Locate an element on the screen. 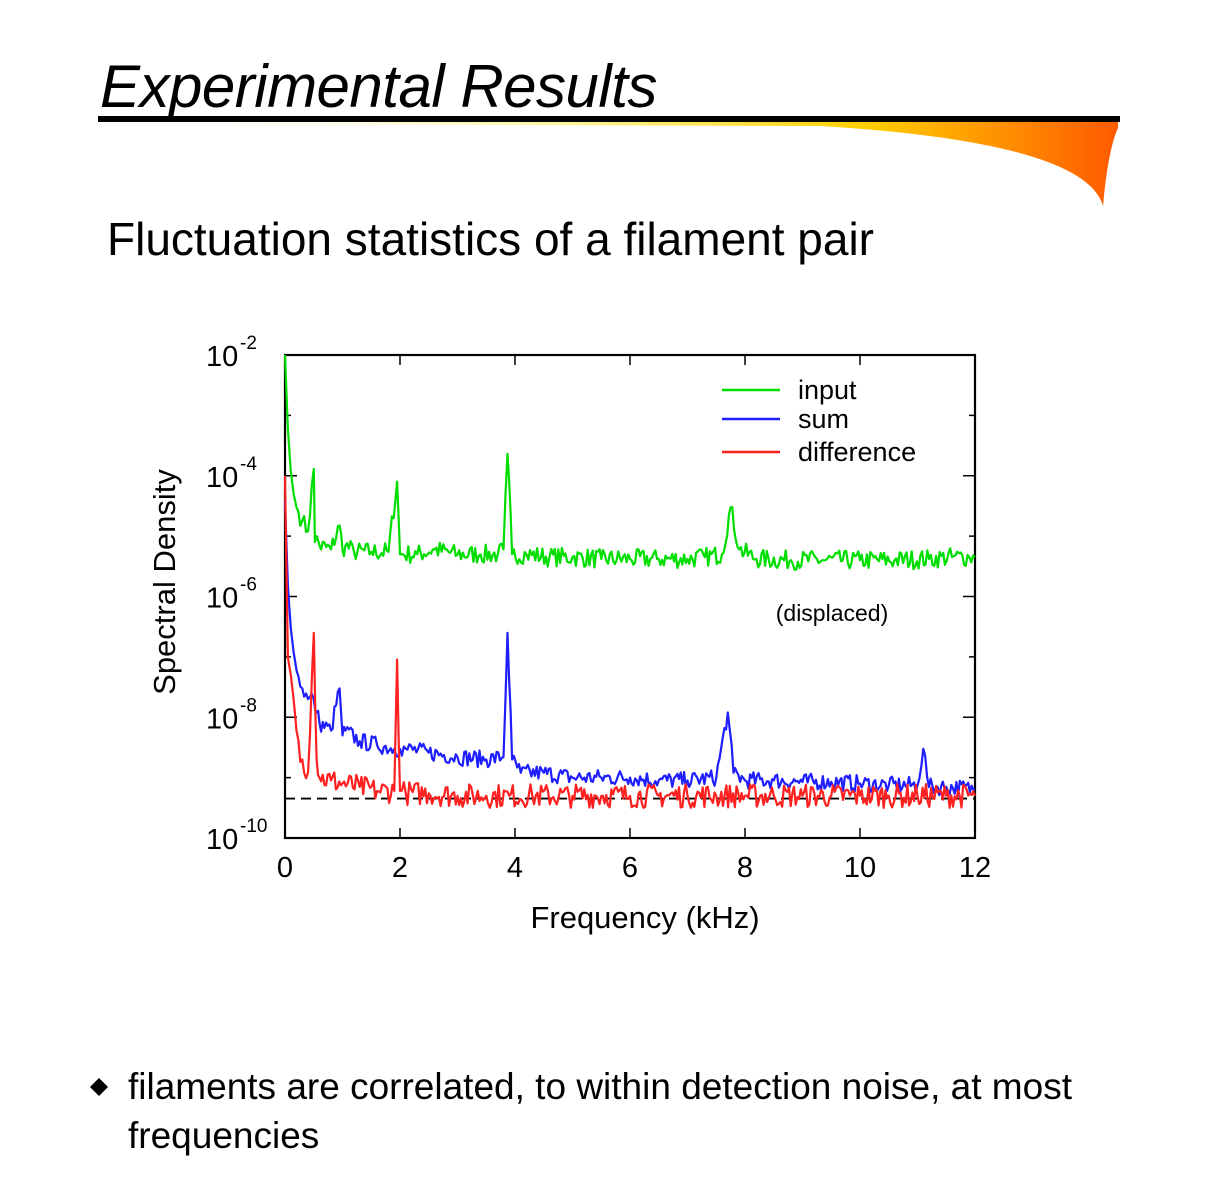  x-tick-label: 2 is located at coordinates (400, 868).